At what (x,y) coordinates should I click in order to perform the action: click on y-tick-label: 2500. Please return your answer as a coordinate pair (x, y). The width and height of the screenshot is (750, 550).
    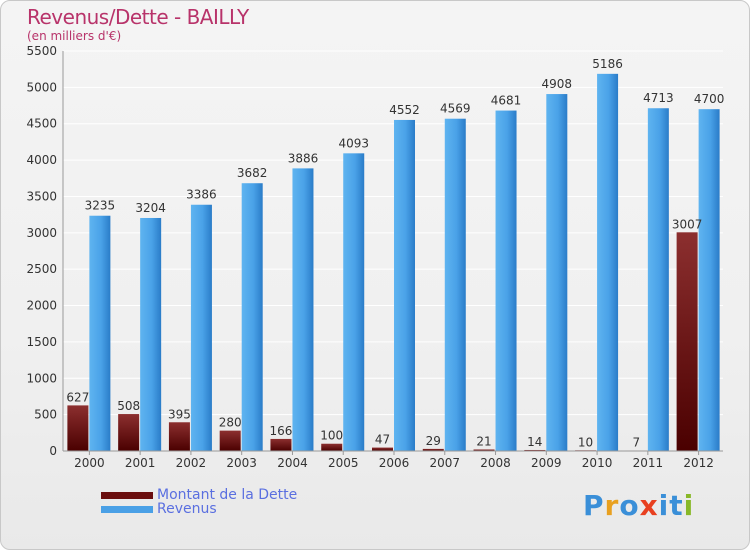
    Looking at the image, I should click on (41, 269).